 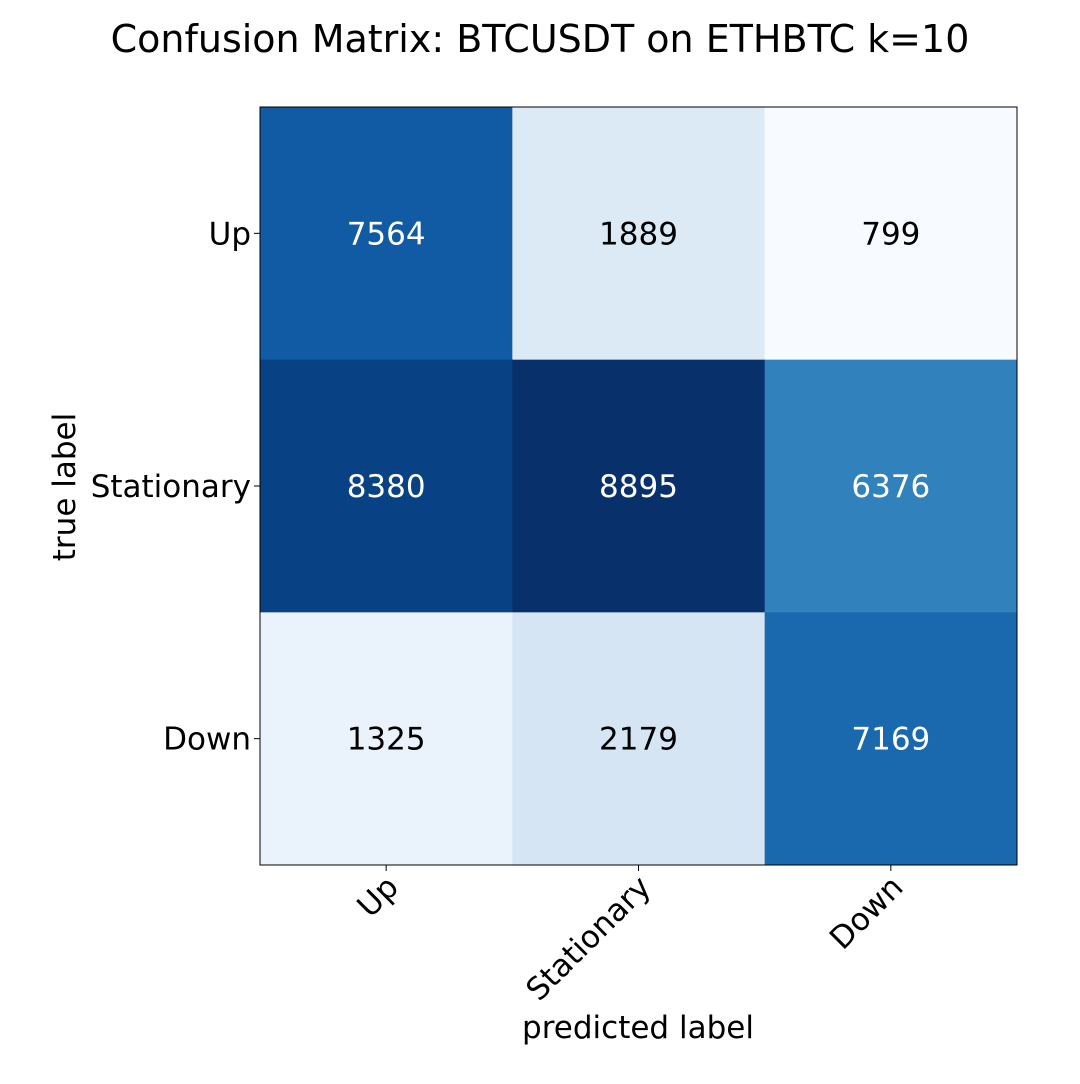 I want to click on cell-value-1-2: 6376, so click(x=890, y=487).